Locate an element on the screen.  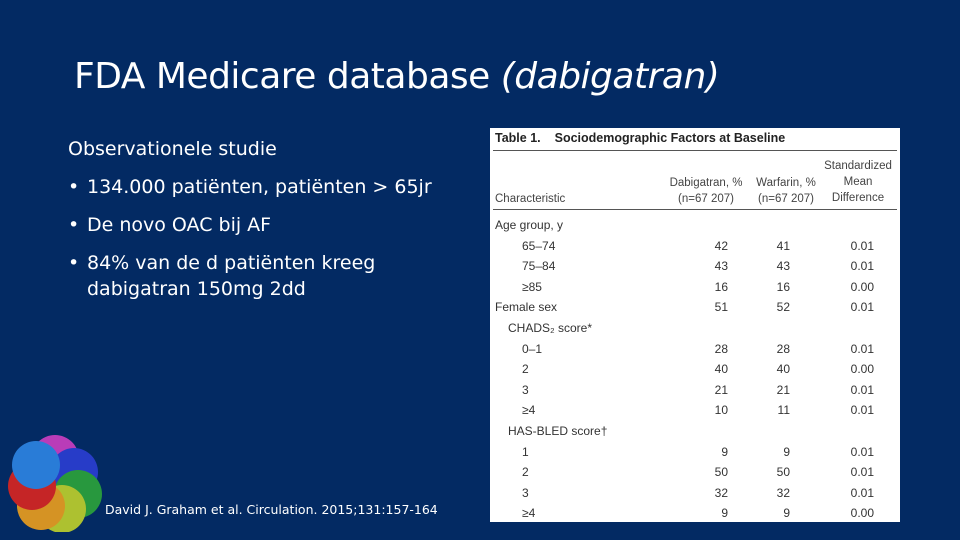
bullet-text: 134.000 patiënten, patiënten > 65jr is located at coordinates (259, 187).